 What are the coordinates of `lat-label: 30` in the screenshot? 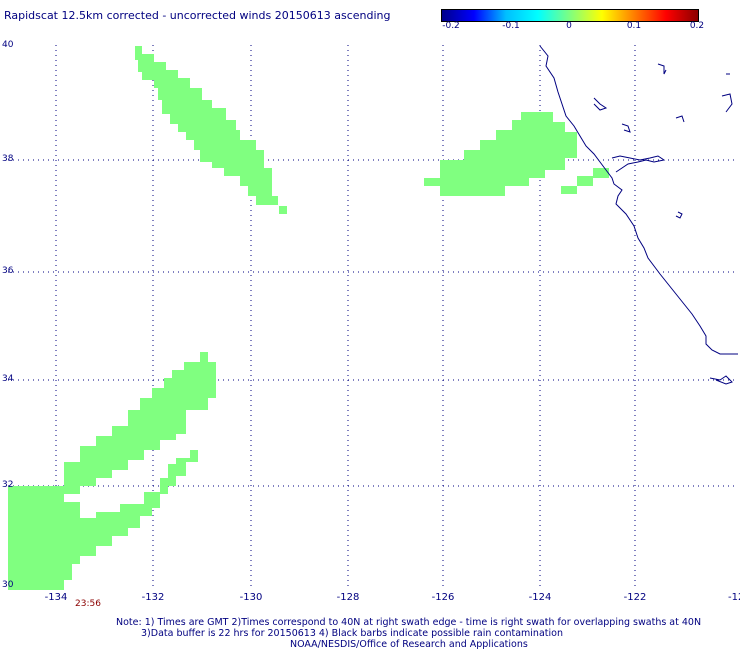 It's located at (8, 585).